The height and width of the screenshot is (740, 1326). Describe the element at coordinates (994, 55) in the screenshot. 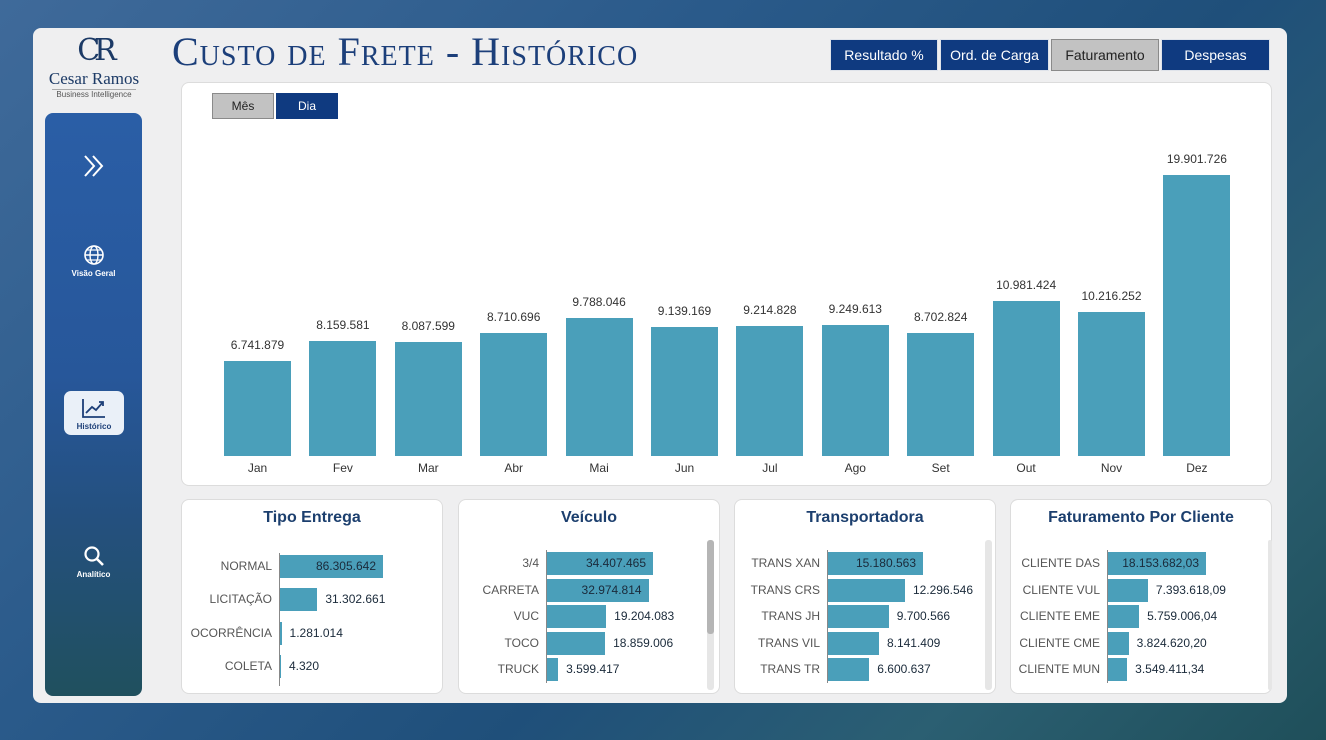

I see `tab-ord-carga: Ord. de Carga` at that location.